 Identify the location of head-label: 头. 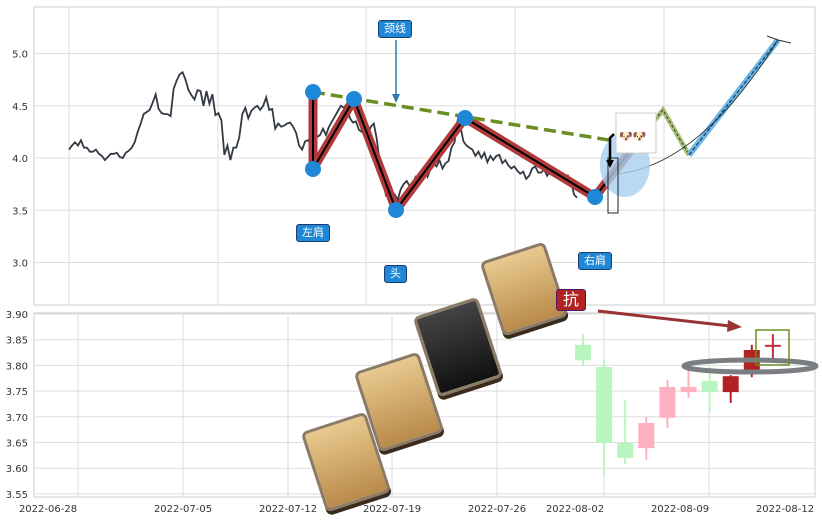
(395, 274).